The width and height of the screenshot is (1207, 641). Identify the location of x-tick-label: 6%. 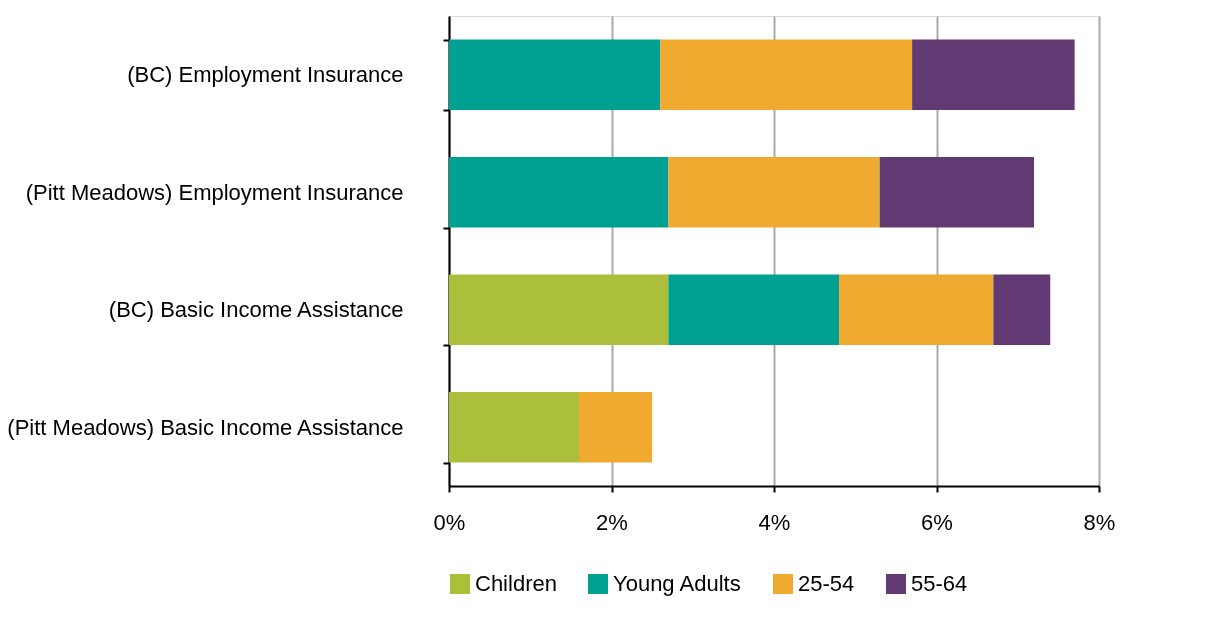
(937, 522).